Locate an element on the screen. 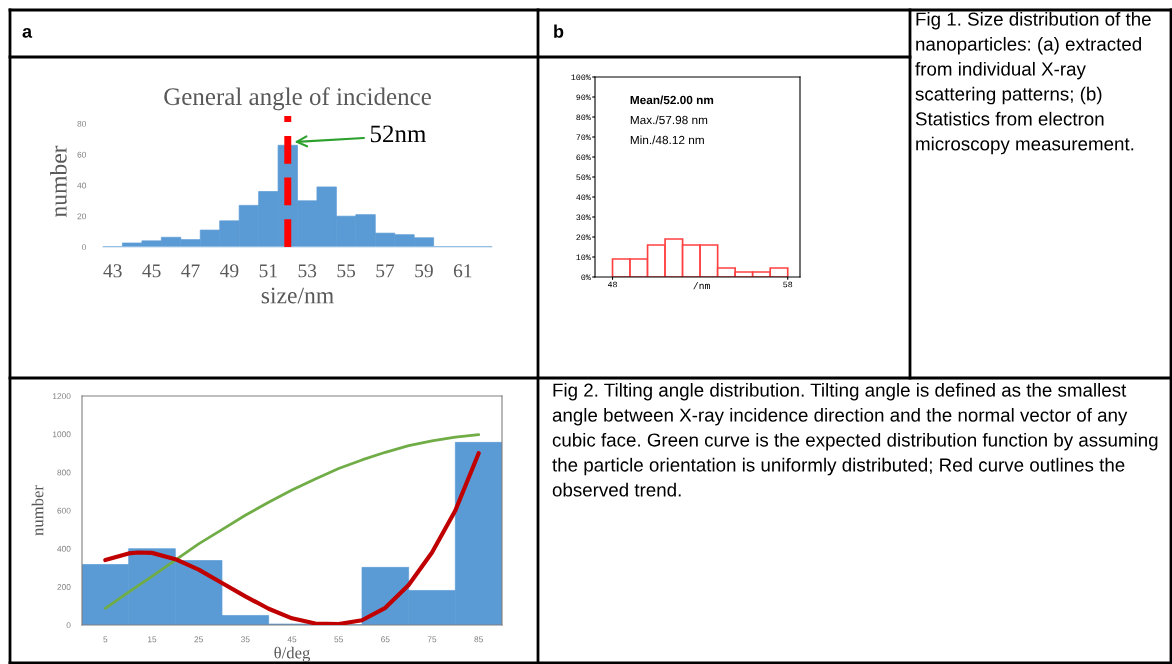 The image size is (1172, 664). x-tick-label: 49 is located at coordinates (229, 271).